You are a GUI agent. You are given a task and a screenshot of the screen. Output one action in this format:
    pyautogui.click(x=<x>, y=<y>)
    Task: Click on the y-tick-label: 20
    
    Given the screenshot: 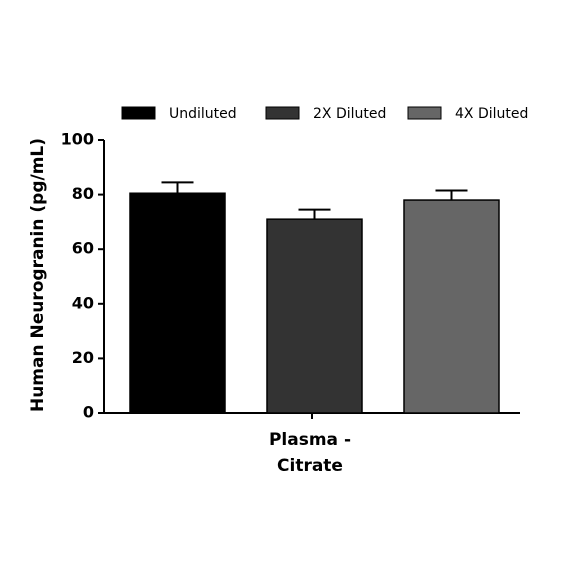 What is the action you would take?
    pyautogui.click(x=83, y=357)
    